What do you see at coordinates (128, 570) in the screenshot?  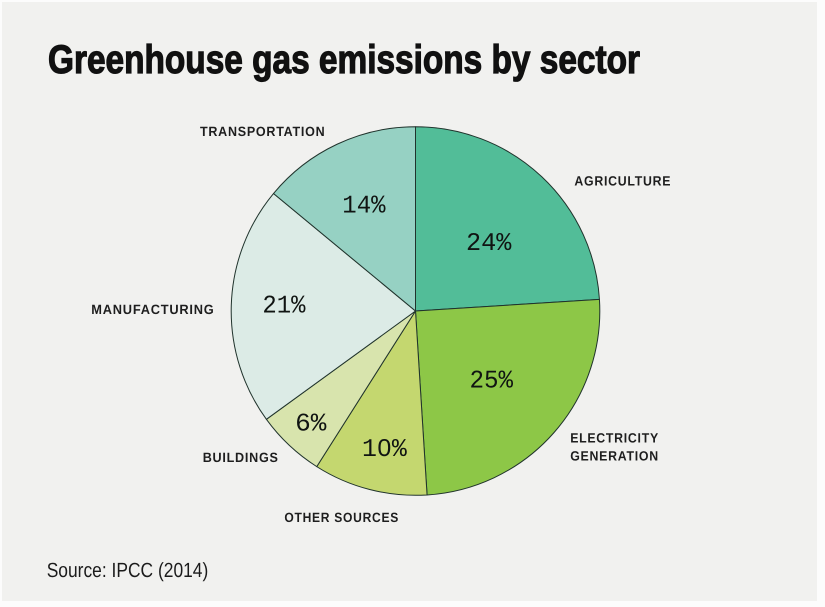 I see `svg-text: Source: IPCC (2014)` at bounding box center [128, 570].